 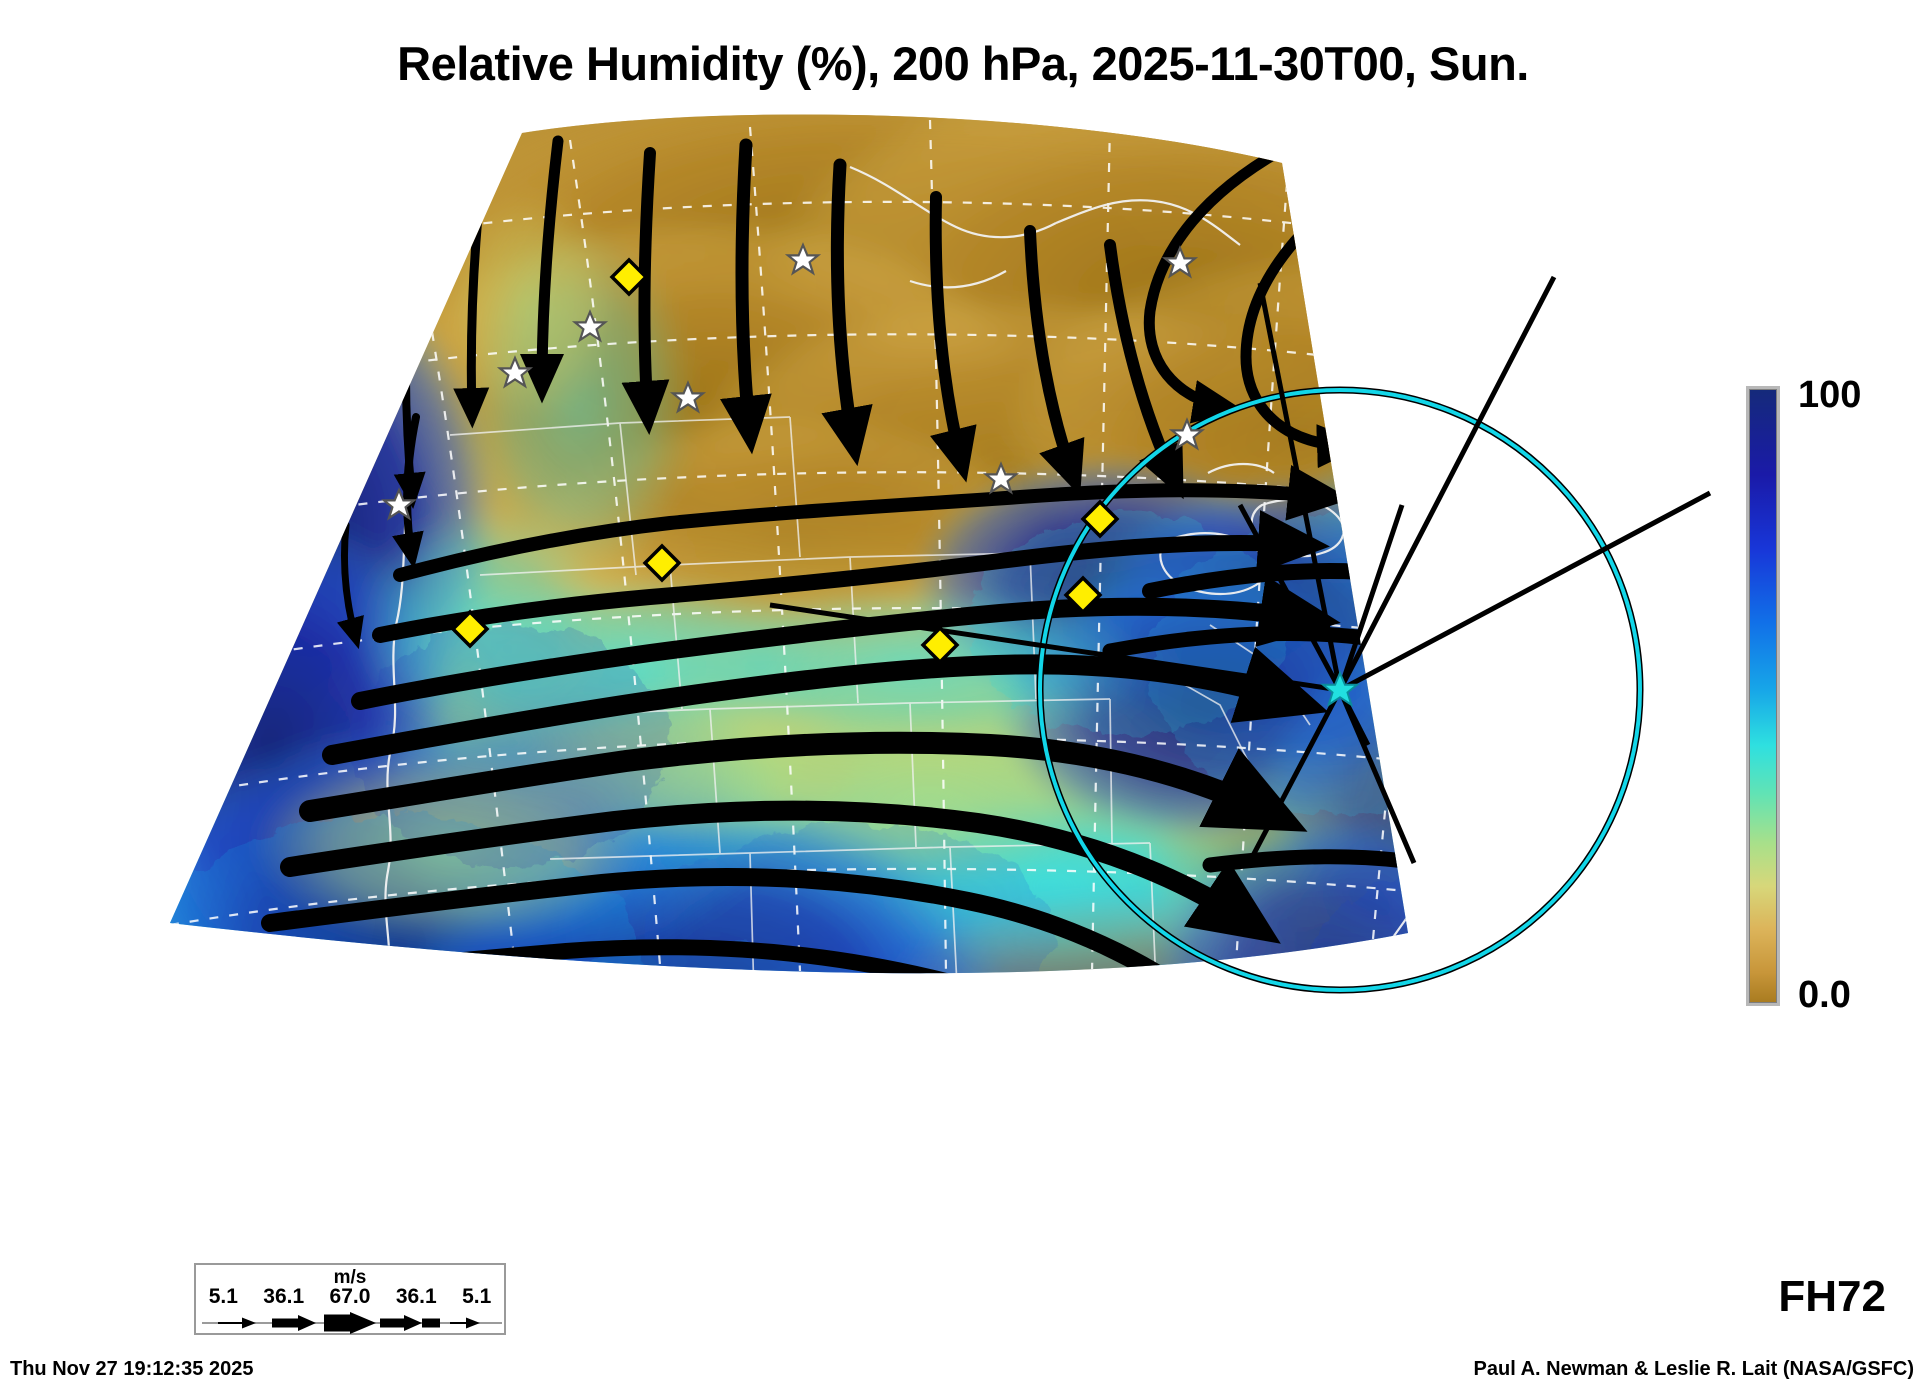 What do you see at coordinates (416, 1296) in the screenshot?
I see `wind-tick-4: 36.1` at bounding box center [416, 1296].